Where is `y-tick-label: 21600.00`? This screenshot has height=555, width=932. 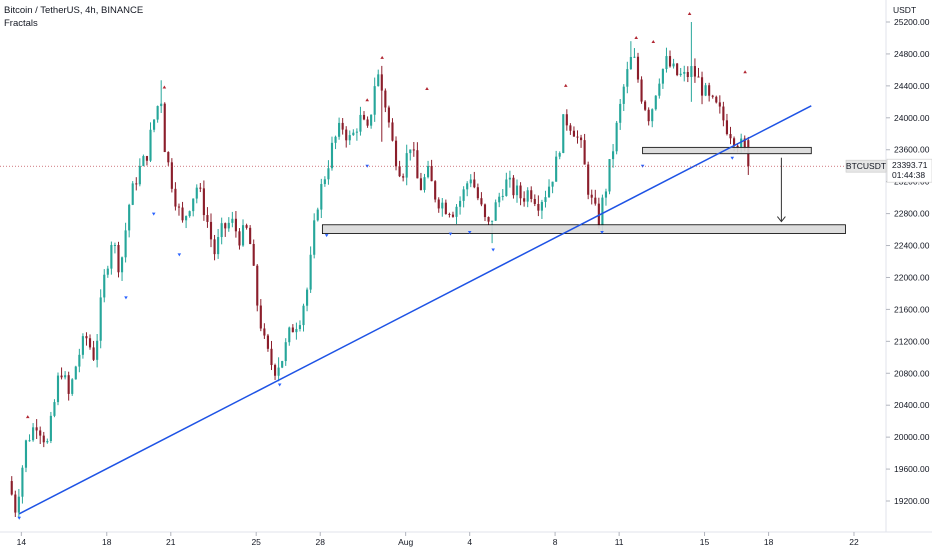
y-tick-label: 21600.00 is located at coordinates (912, 309).